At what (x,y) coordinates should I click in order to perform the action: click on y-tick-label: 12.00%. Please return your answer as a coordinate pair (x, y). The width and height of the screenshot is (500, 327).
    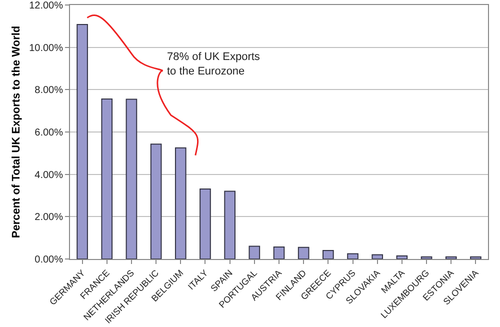
    Looking at the image, I should click on (46, 6).